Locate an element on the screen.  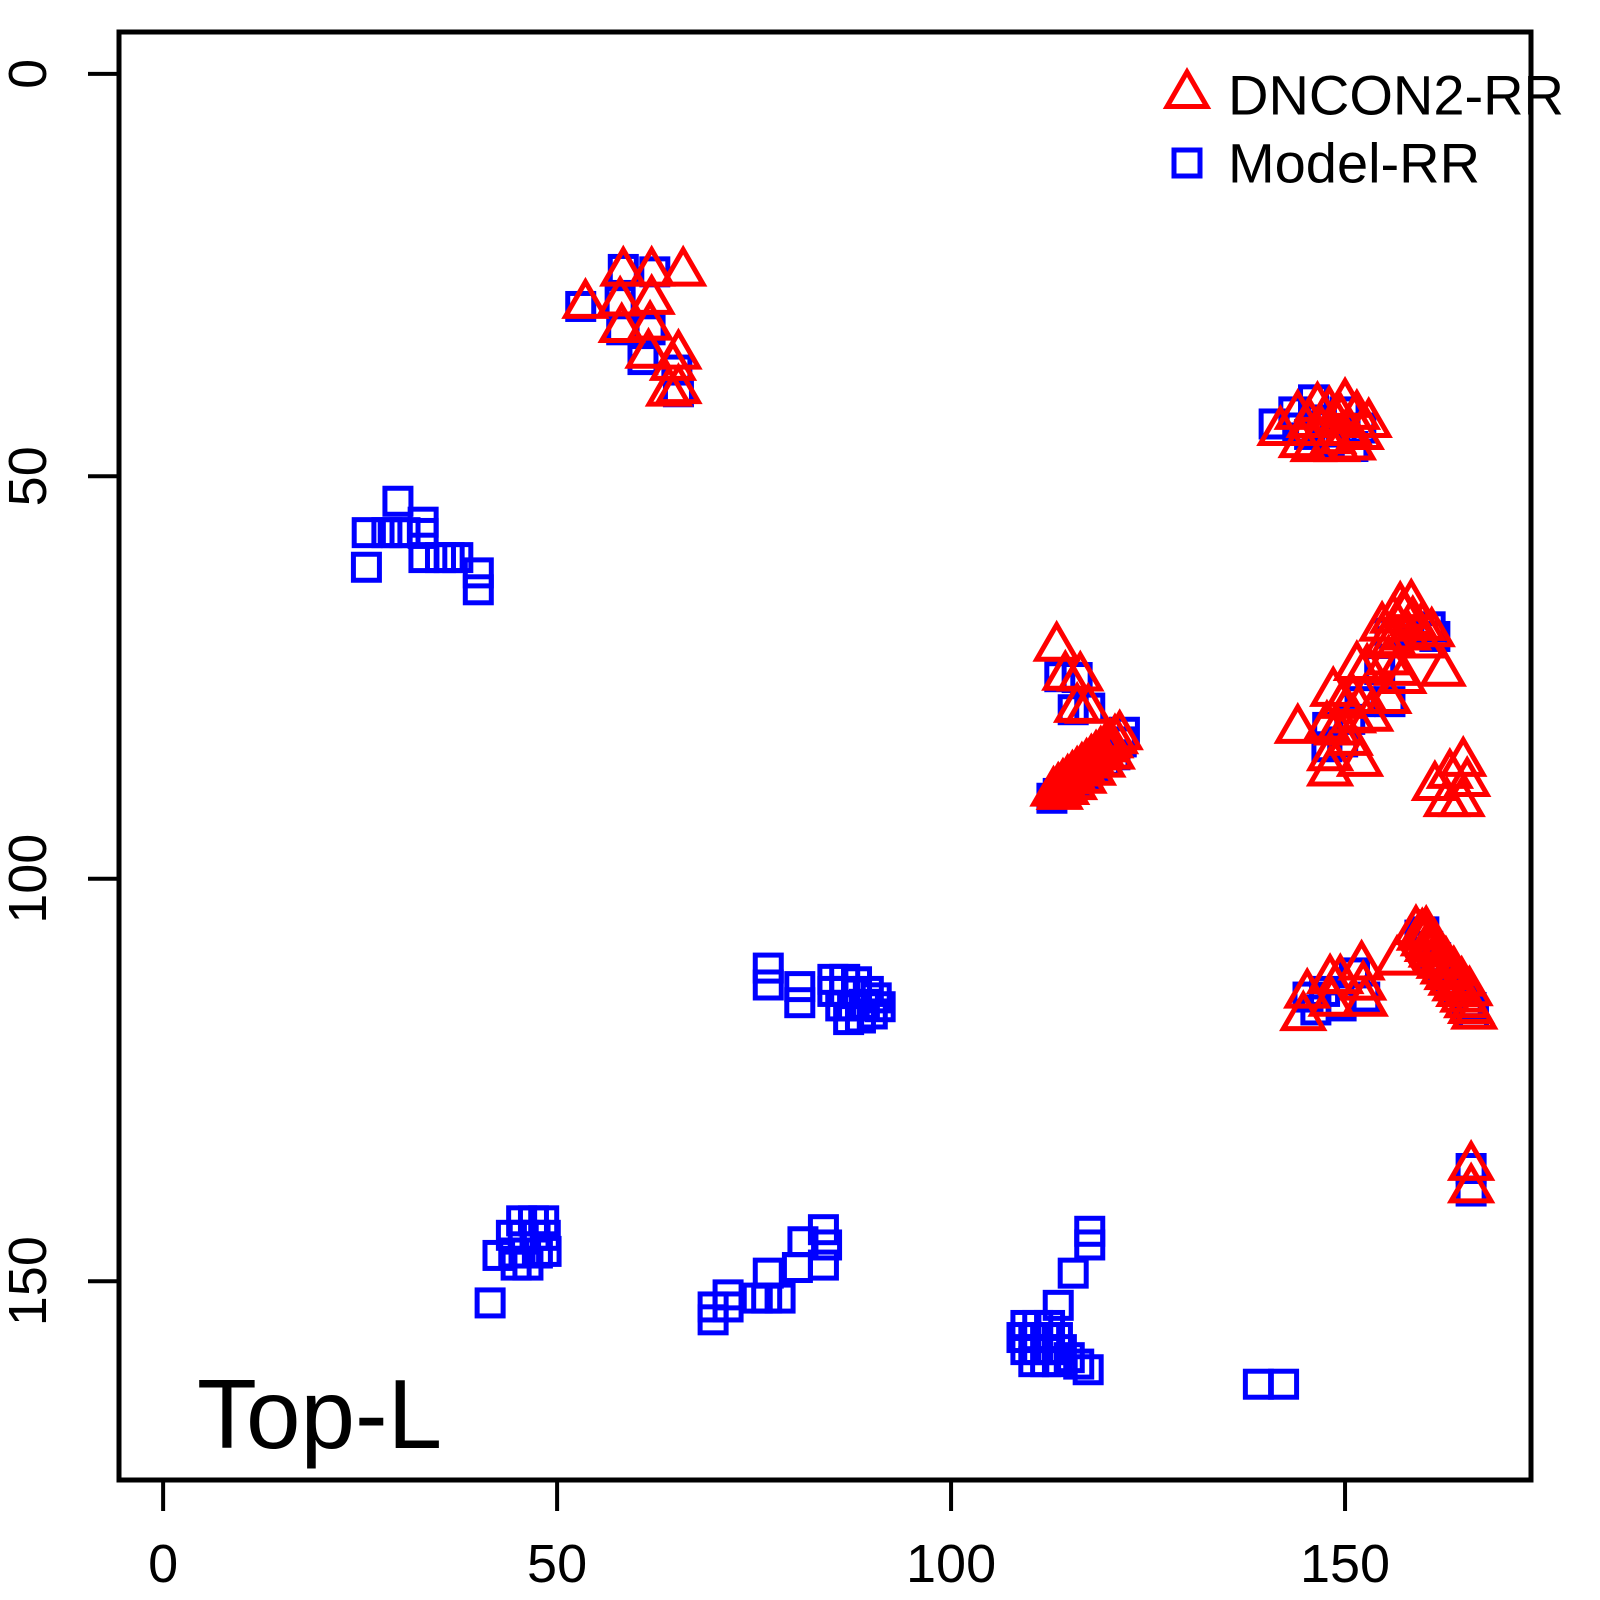
legend-label: Model-RR is located at coordinates (1354, 163).